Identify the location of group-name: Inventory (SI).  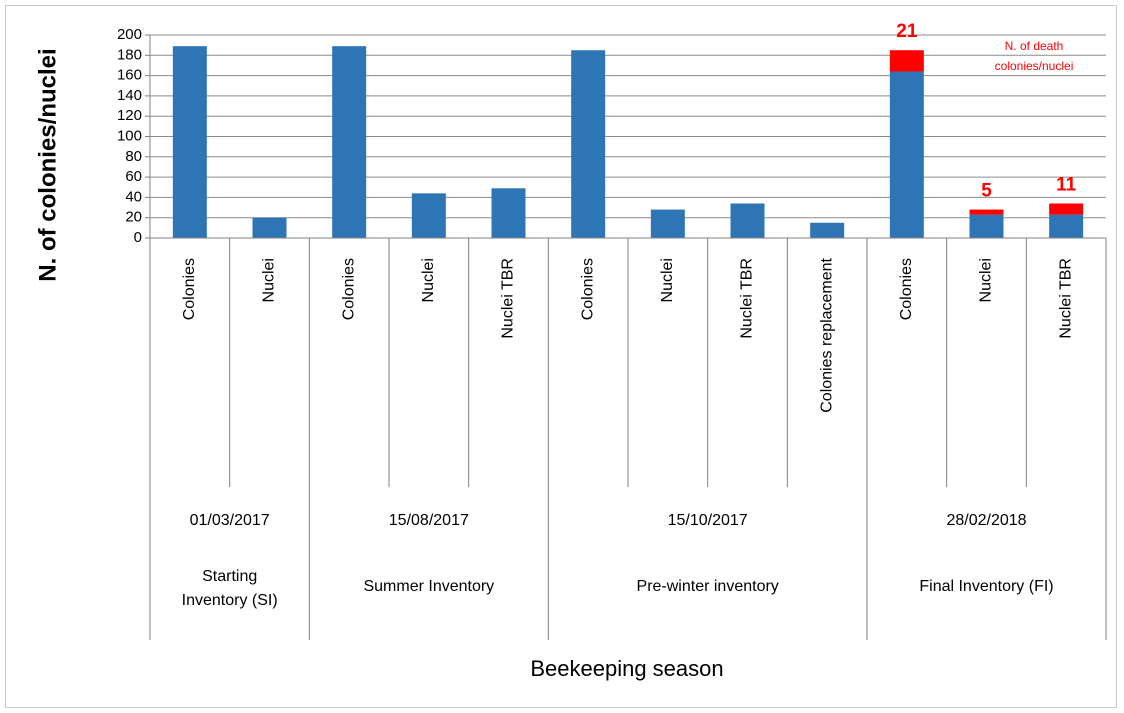
(230, 600).